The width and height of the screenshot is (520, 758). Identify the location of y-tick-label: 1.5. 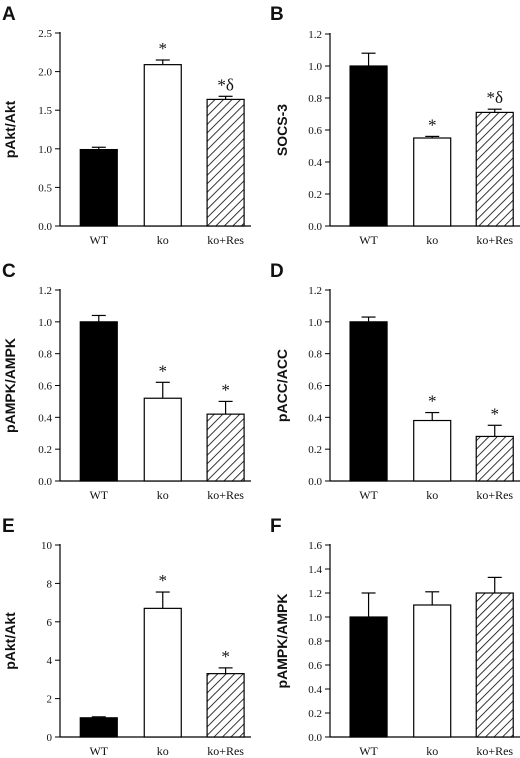
(45, 111).